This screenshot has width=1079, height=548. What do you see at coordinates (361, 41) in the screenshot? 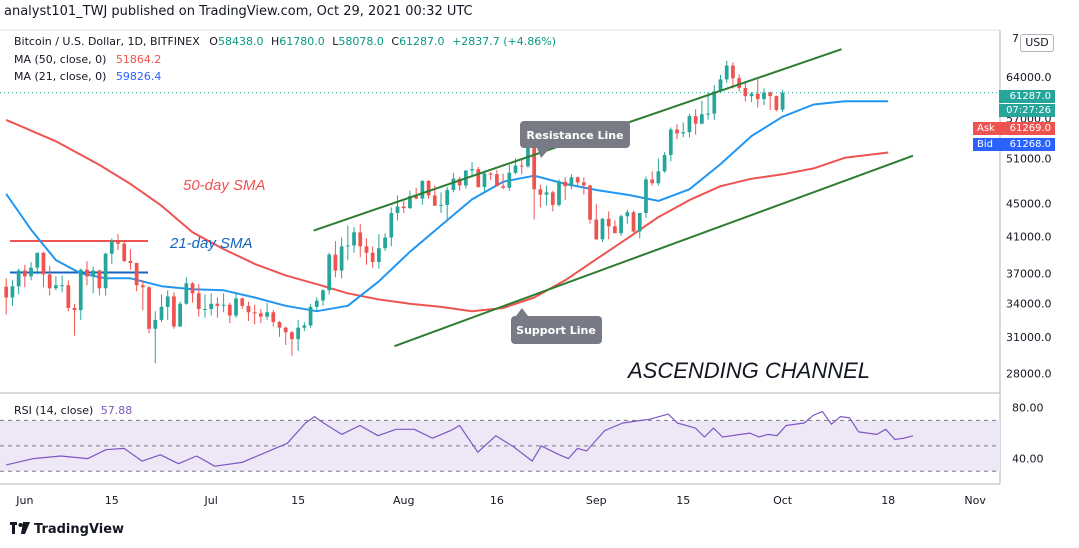
I see `low-value: 58078.0` at bounding box center [361, 41].